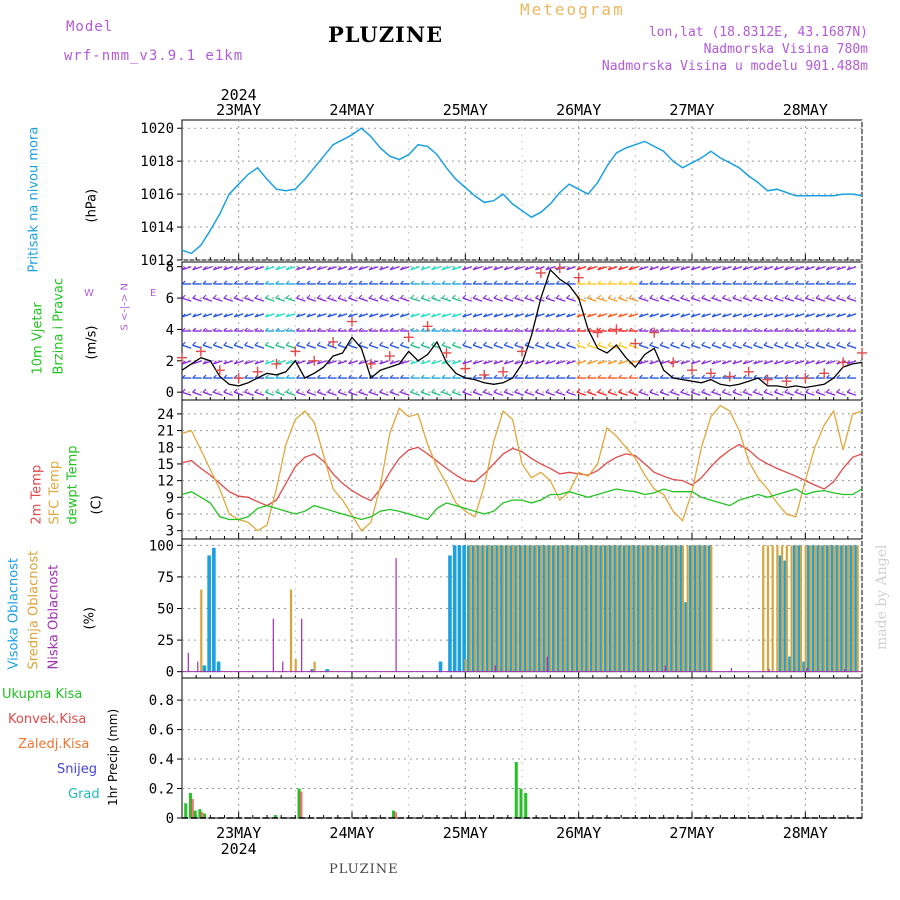 The image size is (900, 900). I want to click on y-tick-label-wind: 8, so click(170, 268).